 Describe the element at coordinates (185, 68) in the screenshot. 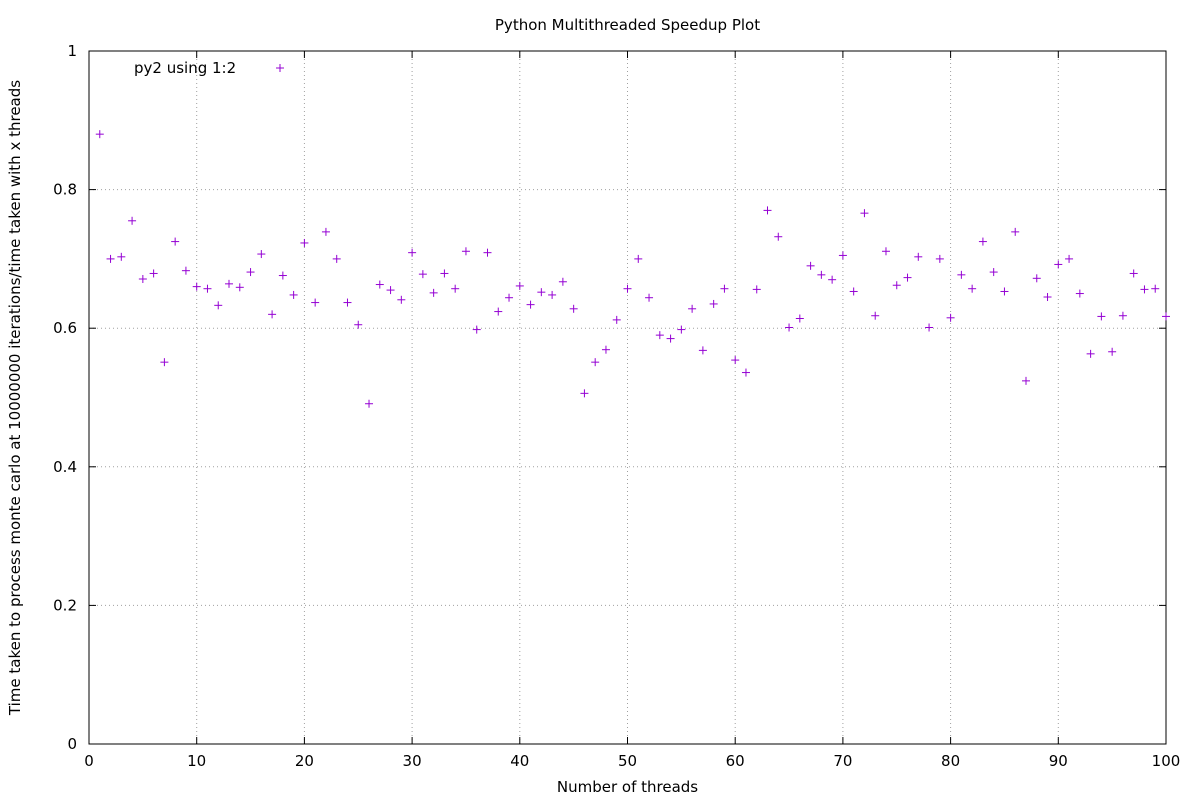

I see `legend-label: py2 using 1:2` at that location.